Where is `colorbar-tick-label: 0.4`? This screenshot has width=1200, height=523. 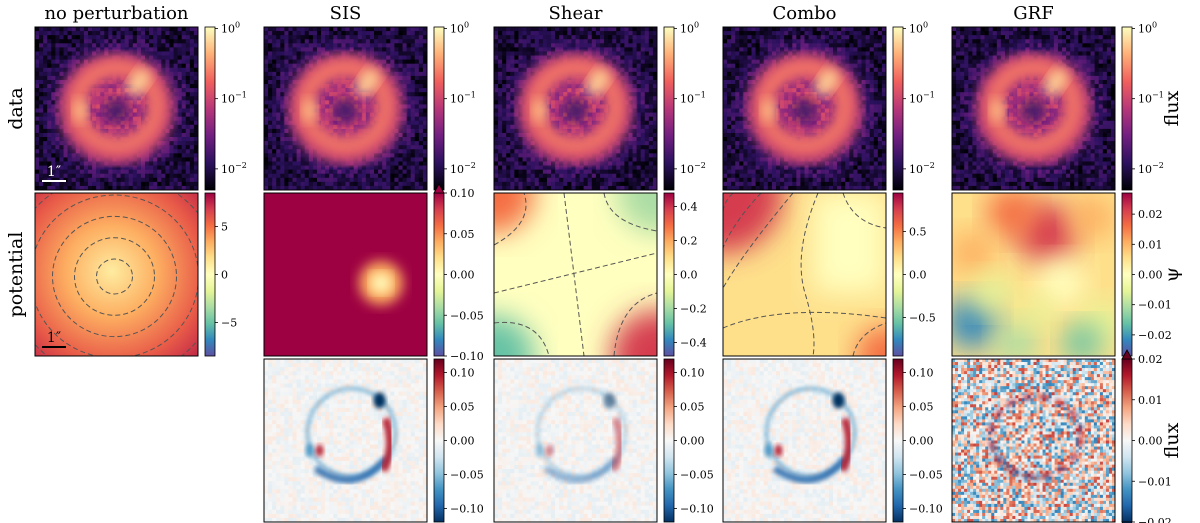 colorbar-tick-label: 0.4 is located at coordinates (689, 207).